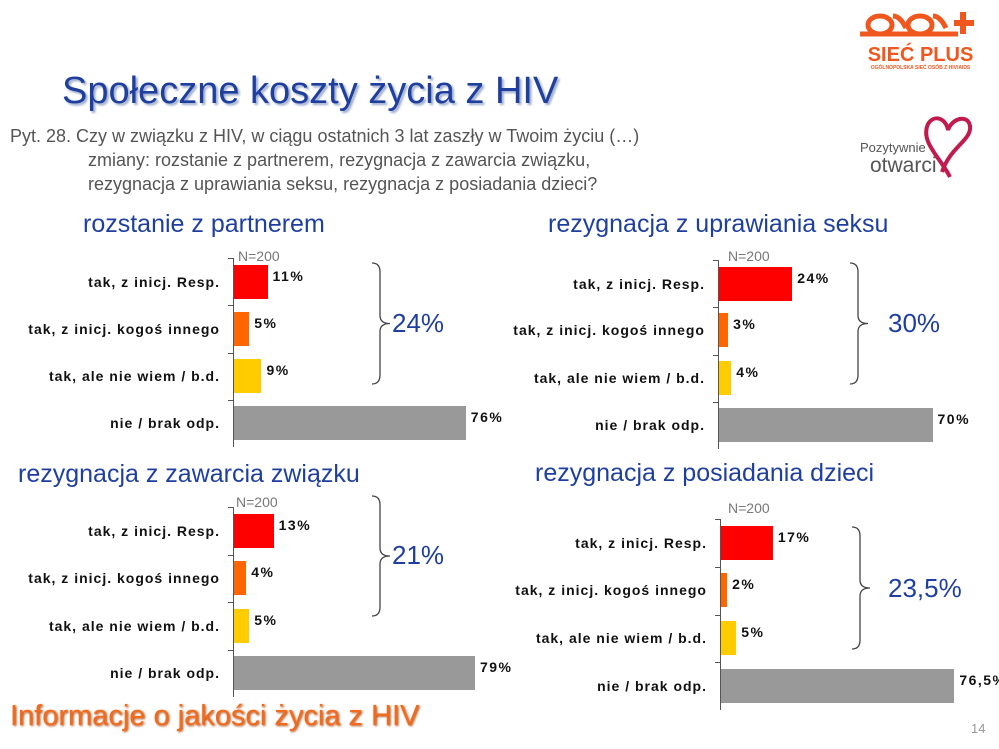 The image size is (999, 749). What do you see at coordinates (978, 728) in the screenshot?
I see `page-number: 14` at bounding box center [978, 728].